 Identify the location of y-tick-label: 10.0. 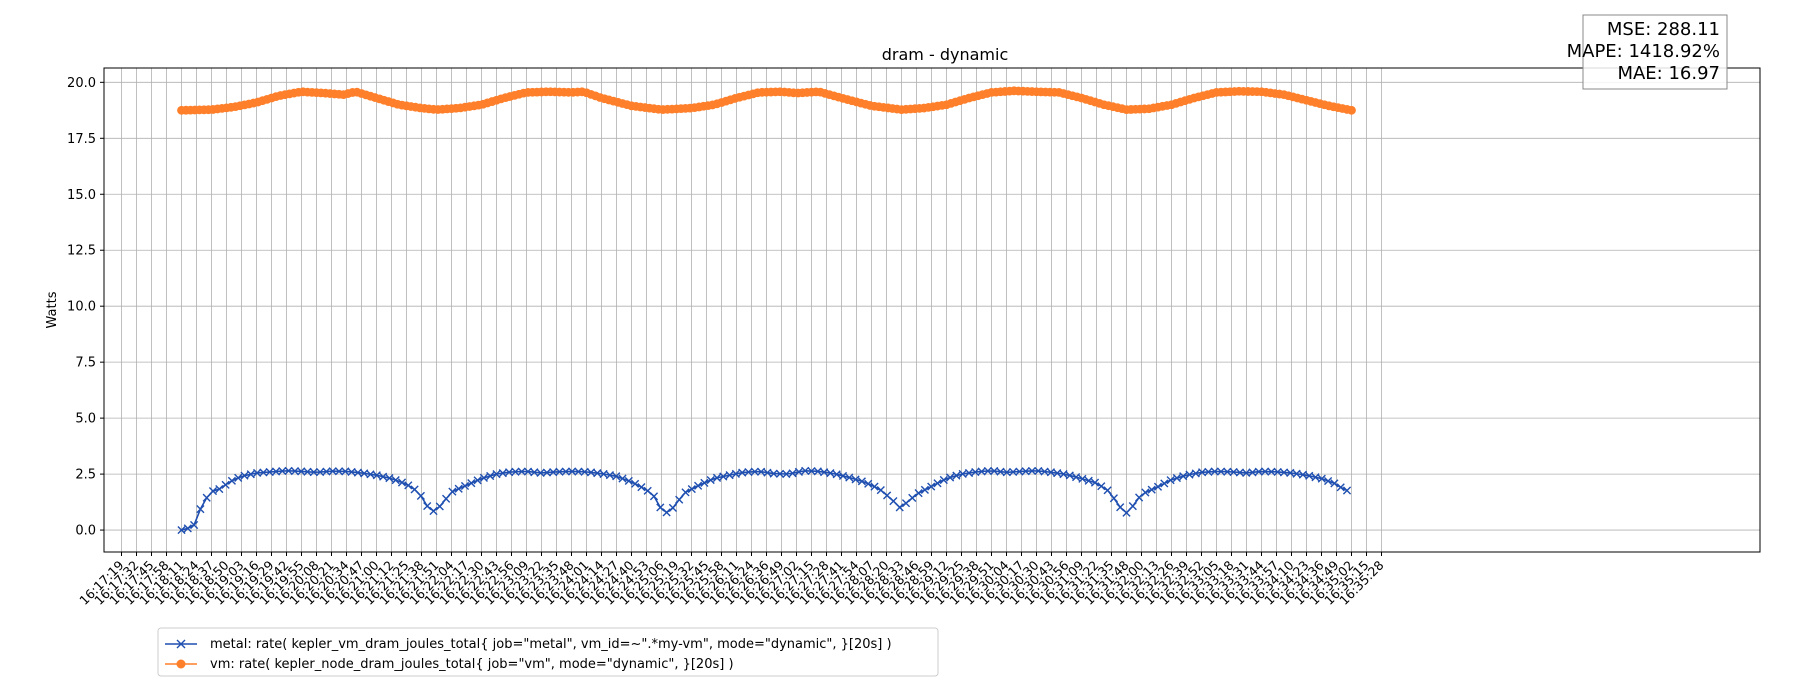
(81, 307).